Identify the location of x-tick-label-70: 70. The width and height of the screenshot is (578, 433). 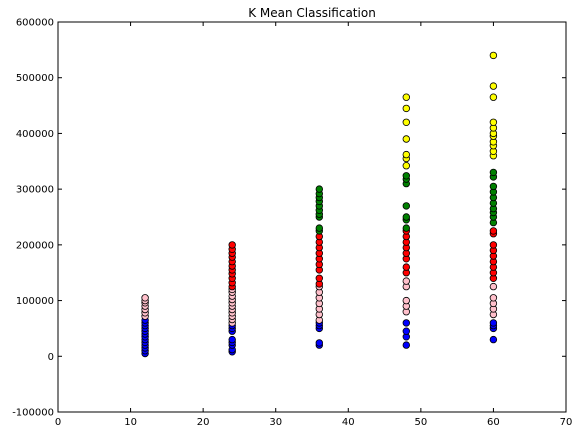
(566, 422).